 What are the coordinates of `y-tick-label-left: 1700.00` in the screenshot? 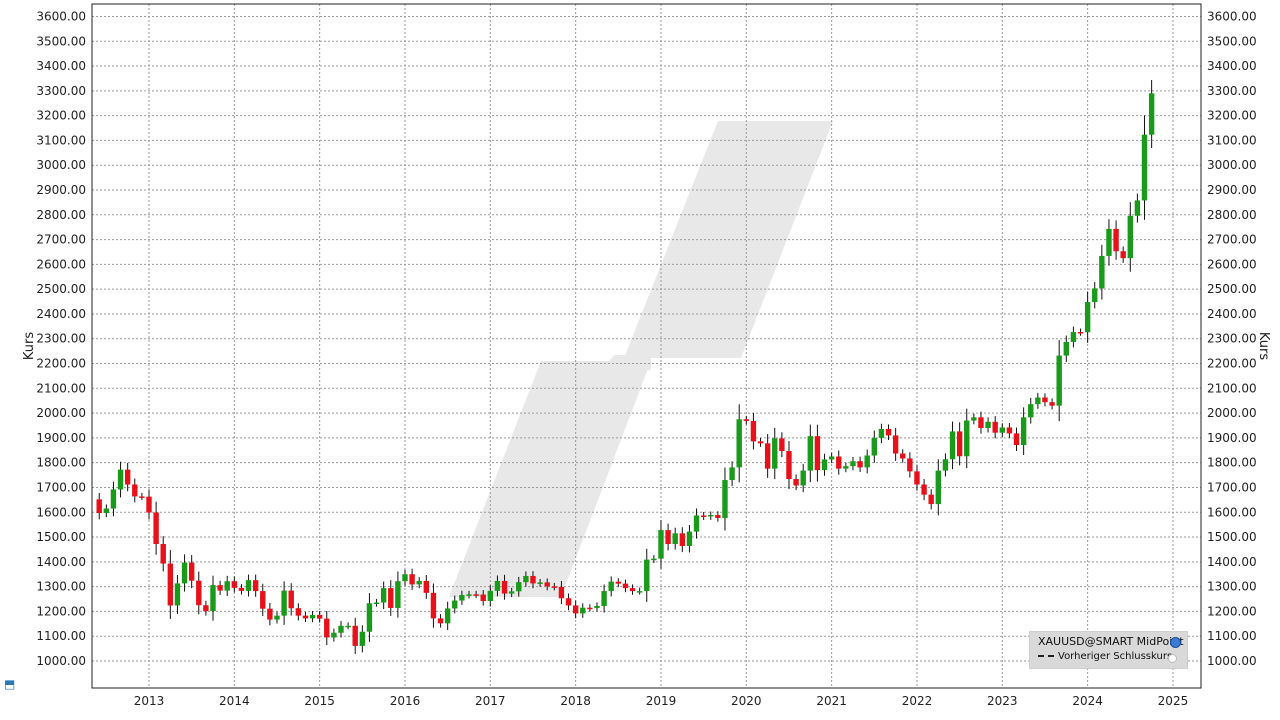 It's located at (61, 487).